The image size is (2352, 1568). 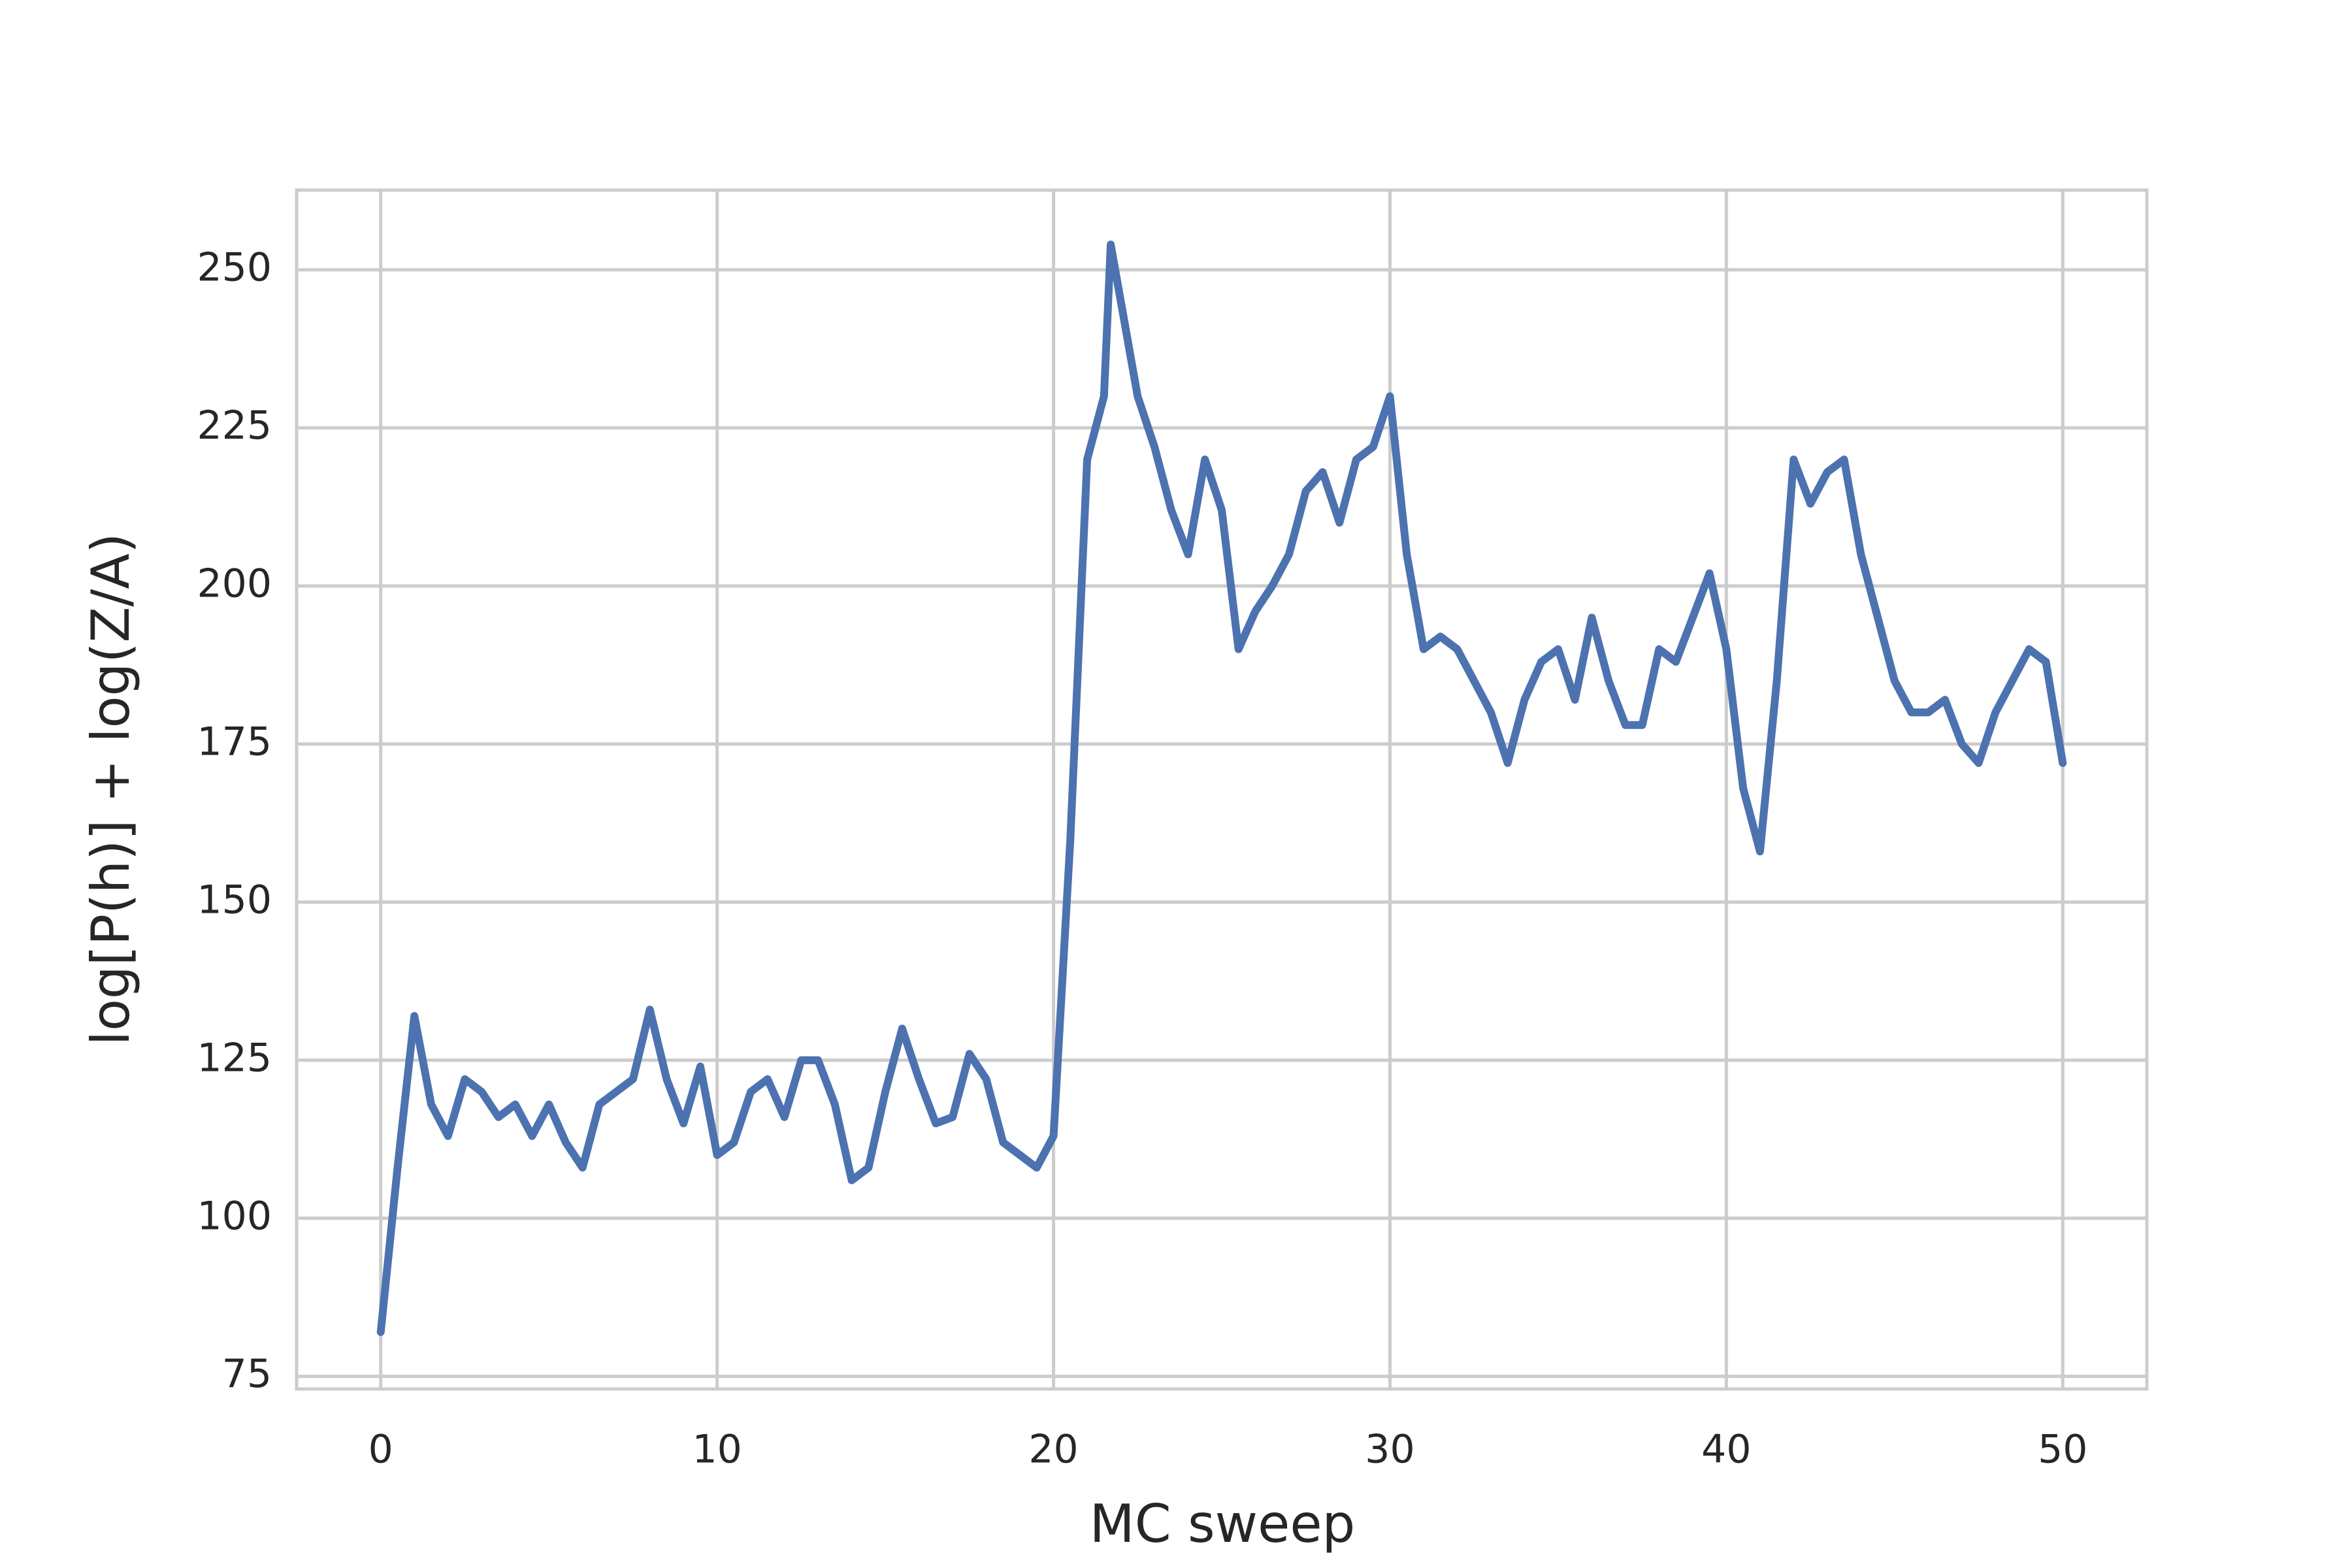 What do you see at coordinates (380, 1450) in the screenshot?
I see `x-tick-label: 0` at bounding box center [380, 1450].